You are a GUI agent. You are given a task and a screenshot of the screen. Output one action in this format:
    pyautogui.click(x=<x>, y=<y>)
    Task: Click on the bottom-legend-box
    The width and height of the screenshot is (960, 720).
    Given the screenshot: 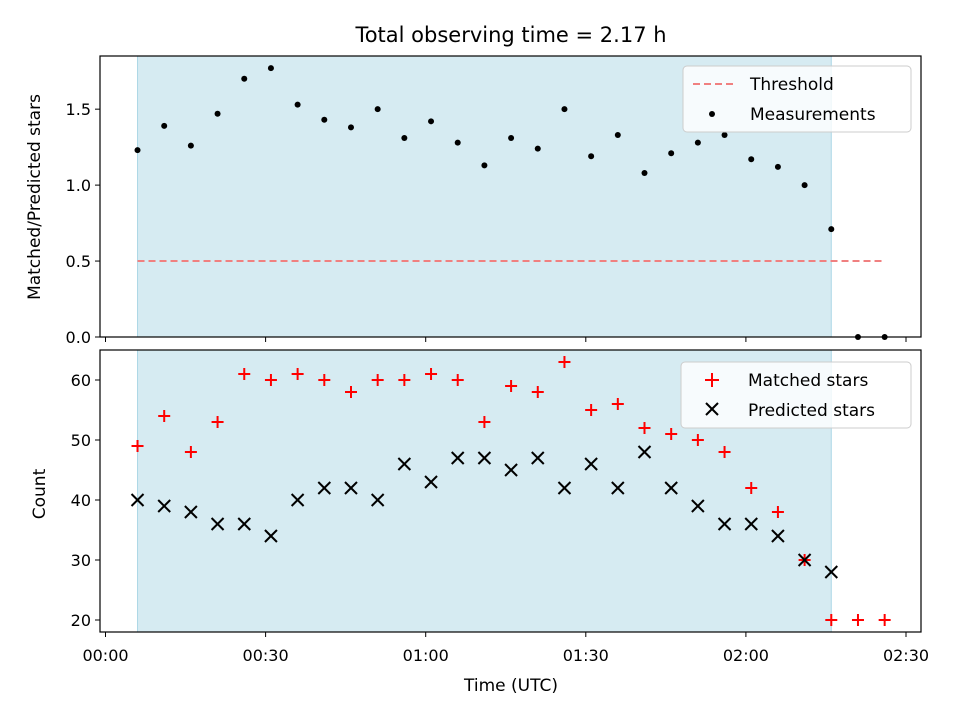 What is the action you would take?
    pyautogui.click(x=796, y=395)
    